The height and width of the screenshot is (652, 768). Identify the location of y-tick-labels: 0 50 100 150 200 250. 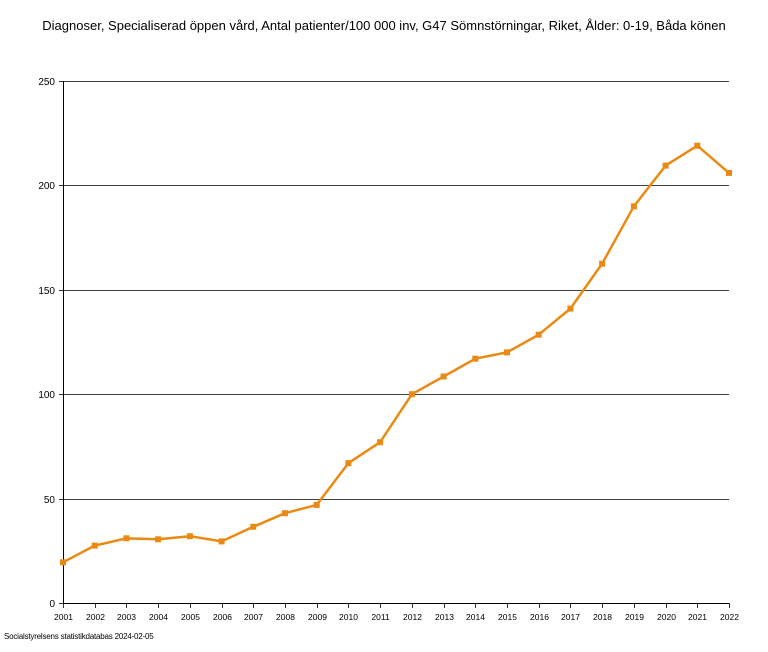
(46, 343).